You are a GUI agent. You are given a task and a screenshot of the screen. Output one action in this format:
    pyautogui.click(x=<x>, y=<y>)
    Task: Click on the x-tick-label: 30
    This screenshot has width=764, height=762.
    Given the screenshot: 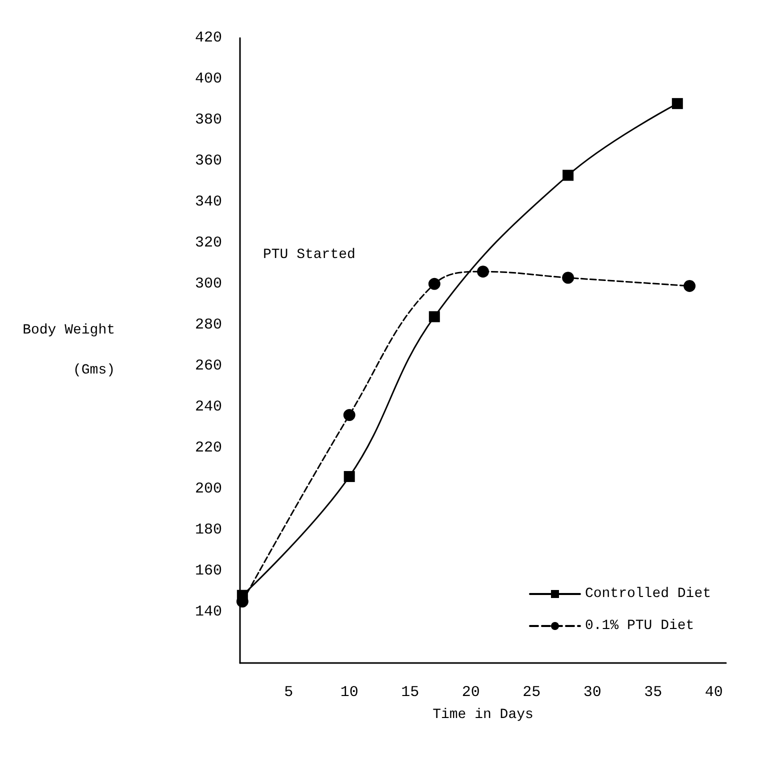 What is the action you would take?
    pyautogui.click(x=592, y=692)
    